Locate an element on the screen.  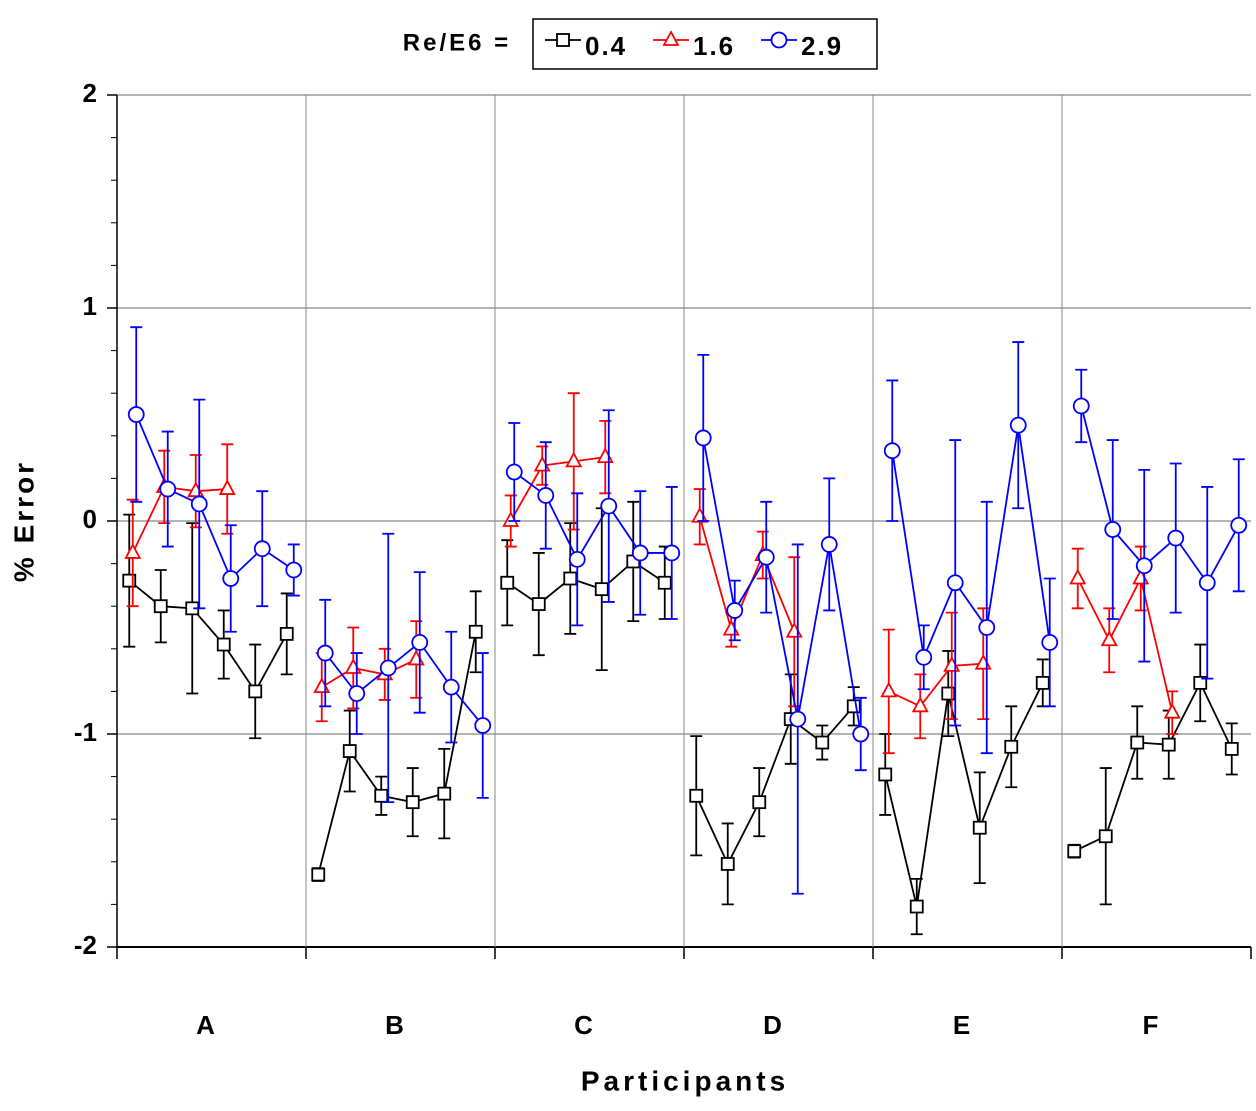
legend-box is located at coordinates (705, 44).